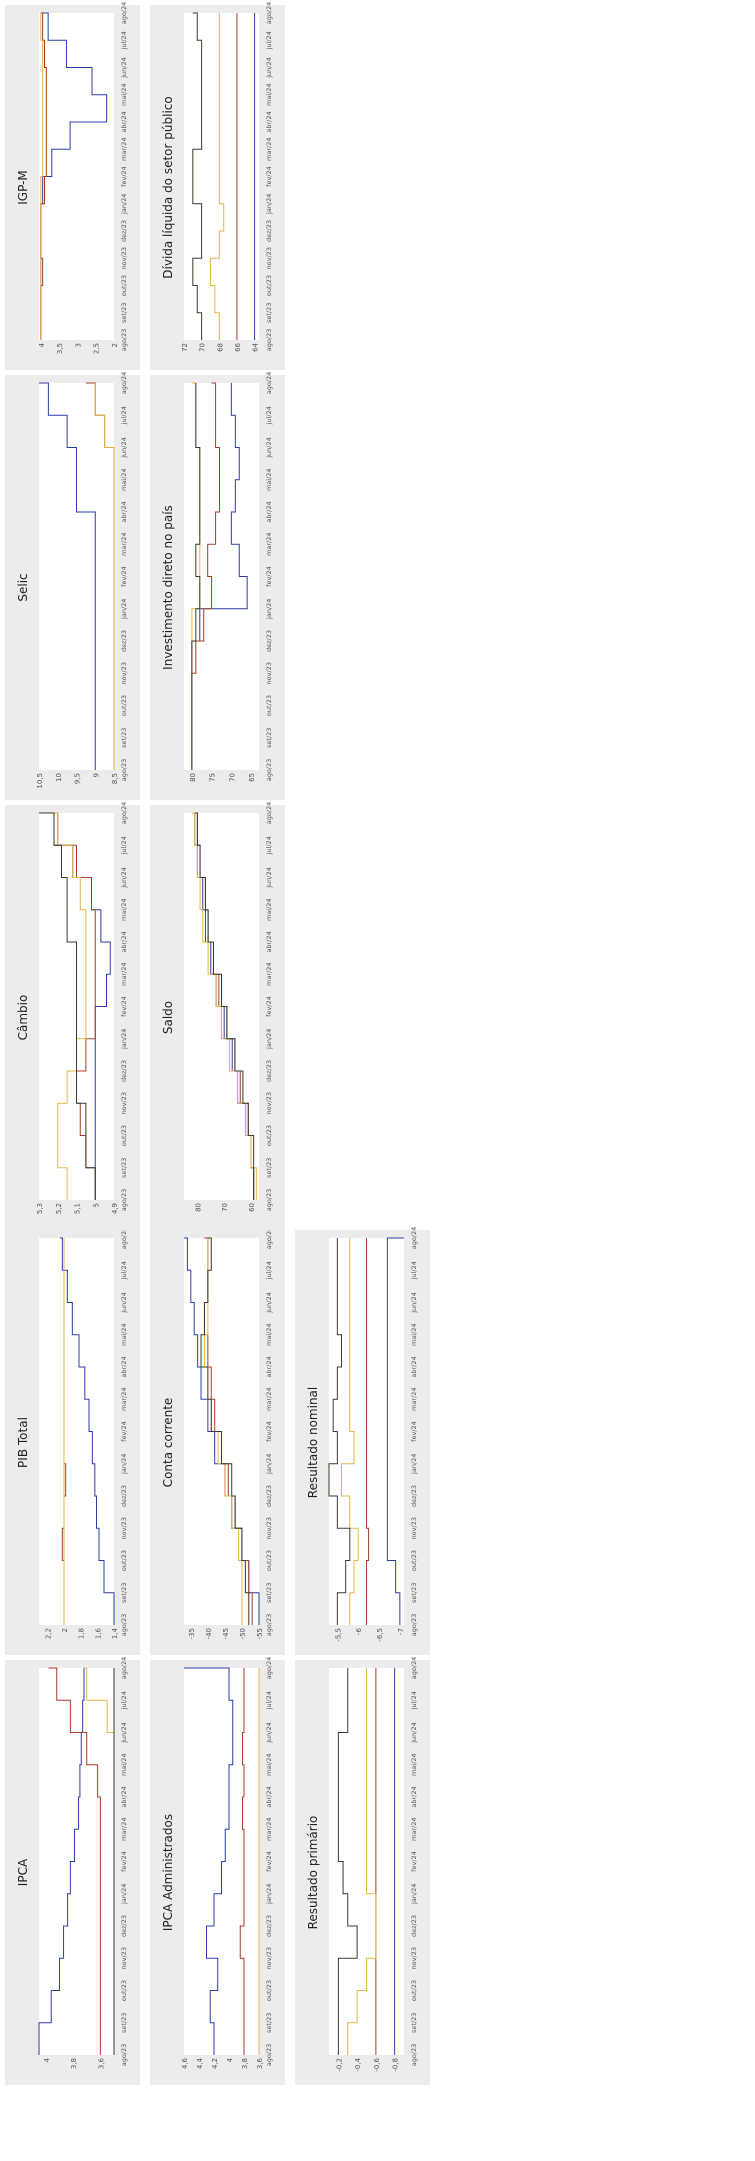 Image resolution: width=755 pixels, height=2161 pixels. What do you see at coordinates (269, 544) in the screenshot?
I see `xtick-idp: mar/24` at bounding box center [269, 544].